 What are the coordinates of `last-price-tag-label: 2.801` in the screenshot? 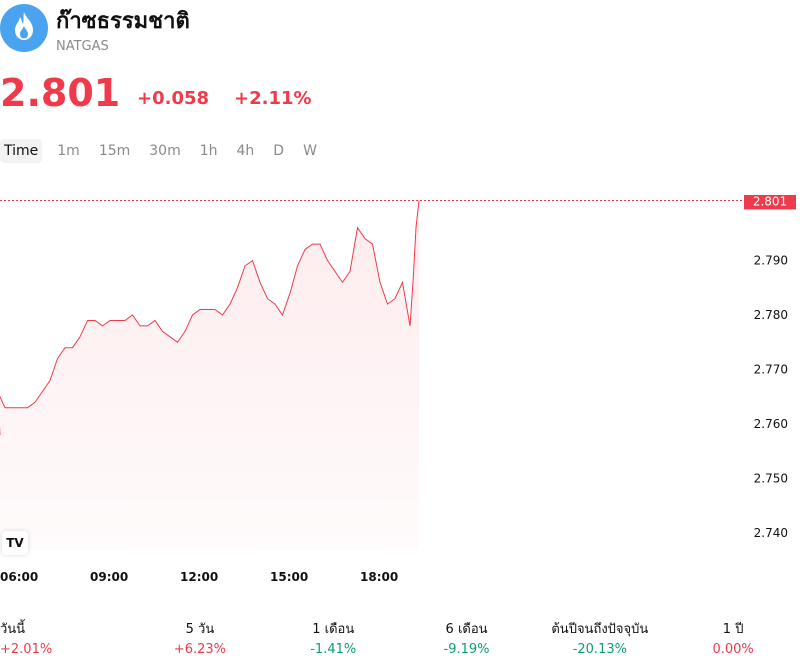 It's located at (770, 201).